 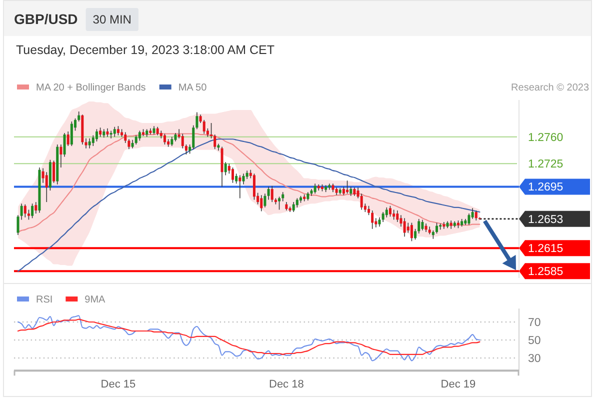 I want to click on chart-subtitle: Tuesday, December 19, 2023 3:18:00 AM CET, so click(x=145, y=50).